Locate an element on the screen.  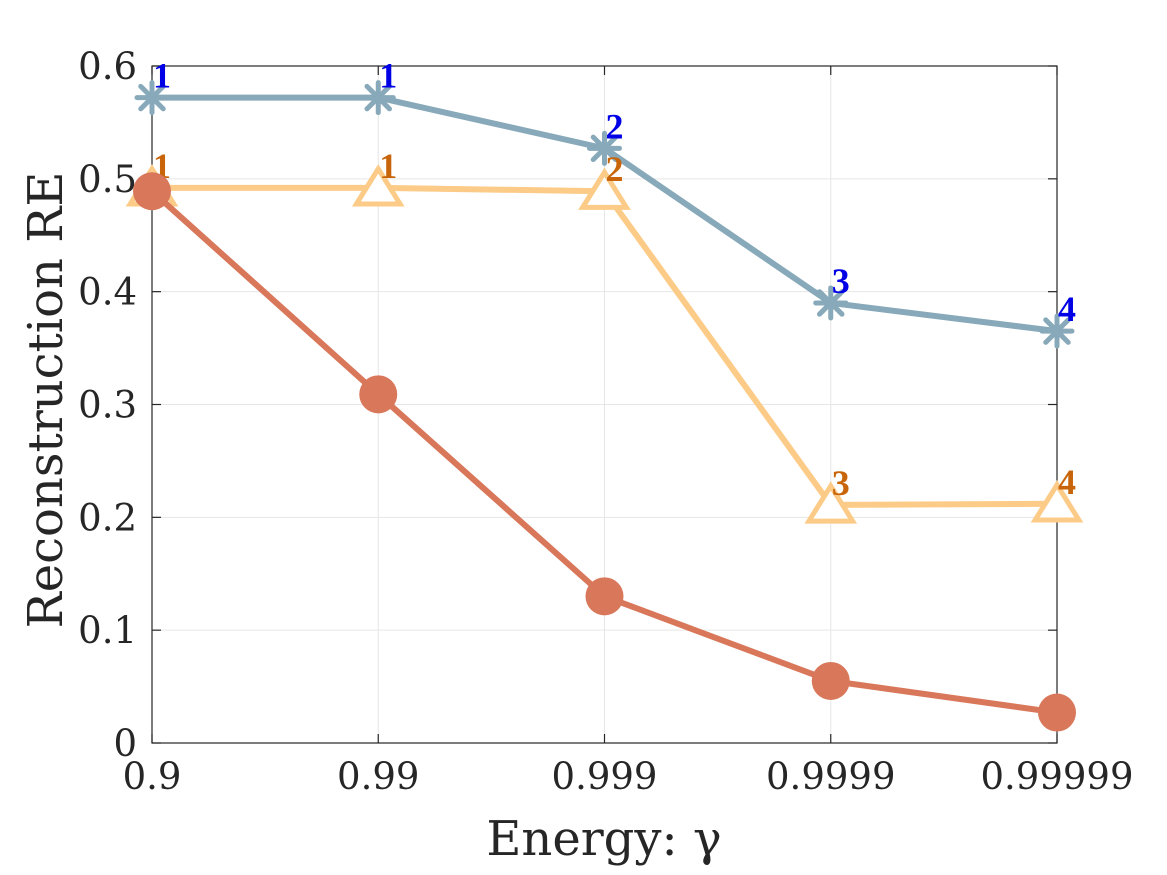
y-tick-label: 0.3 is located at coordinates (107, 405).